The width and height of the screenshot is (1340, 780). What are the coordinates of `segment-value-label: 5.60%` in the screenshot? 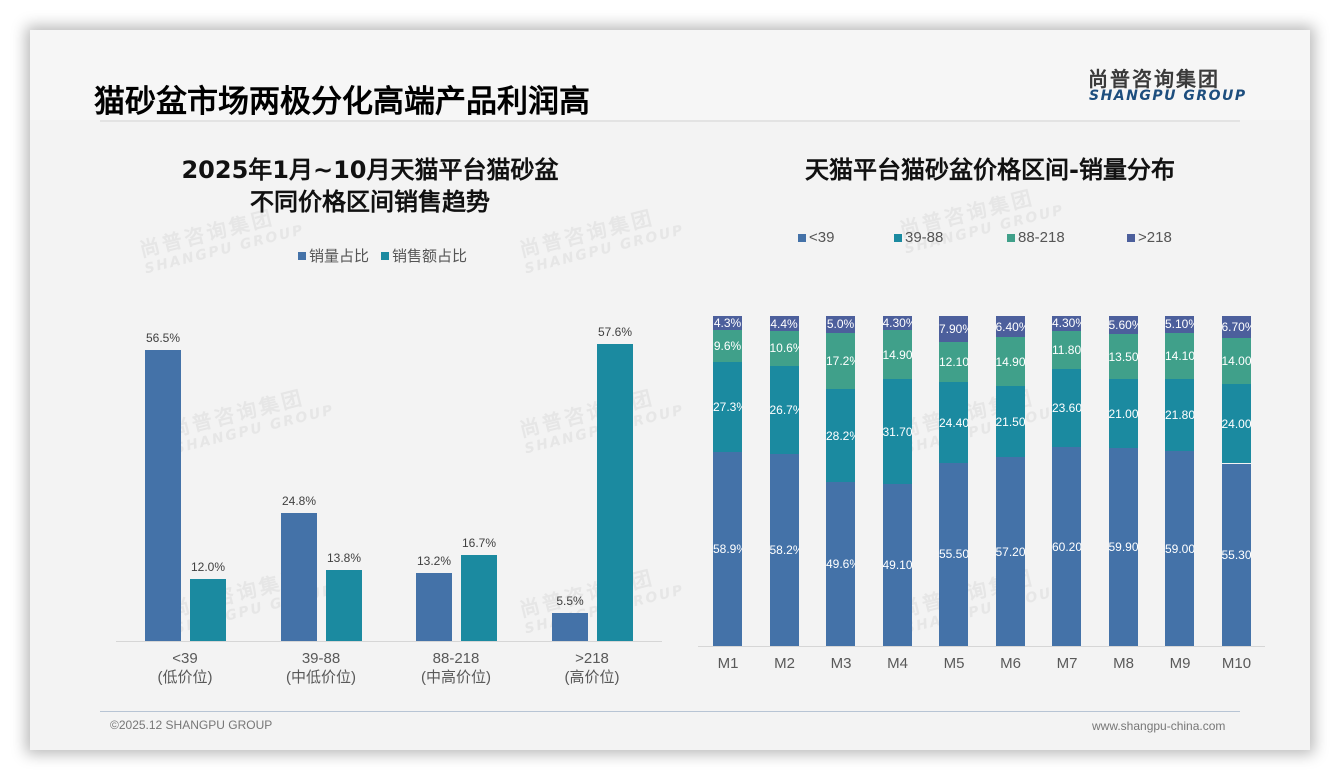 It's located at (1123, 325).